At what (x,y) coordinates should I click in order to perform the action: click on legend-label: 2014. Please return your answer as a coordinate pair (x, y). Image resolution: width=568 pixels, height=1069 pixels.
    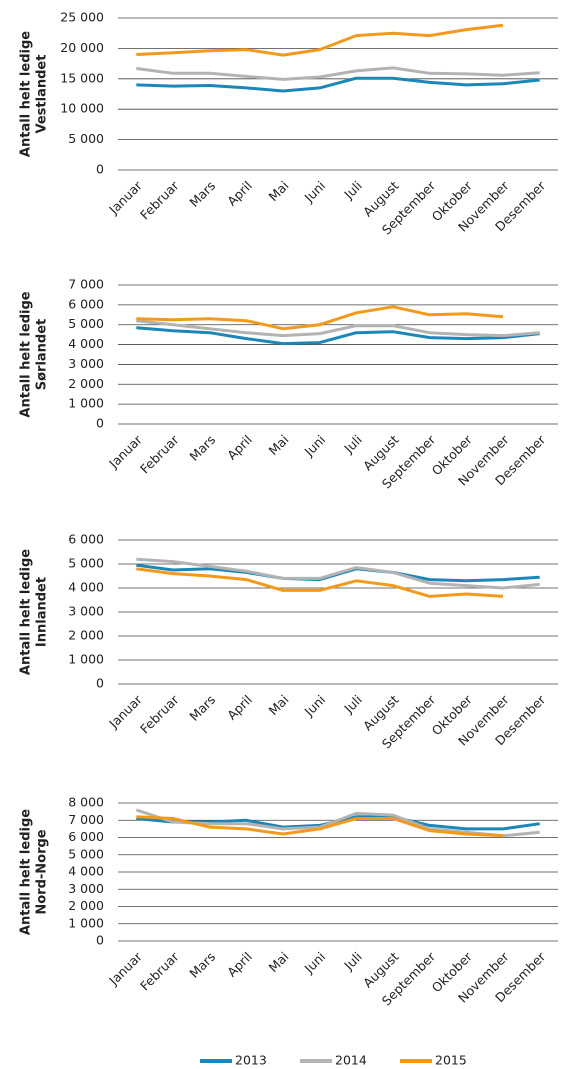
    Looking at the image, I should click on (351, 1060).